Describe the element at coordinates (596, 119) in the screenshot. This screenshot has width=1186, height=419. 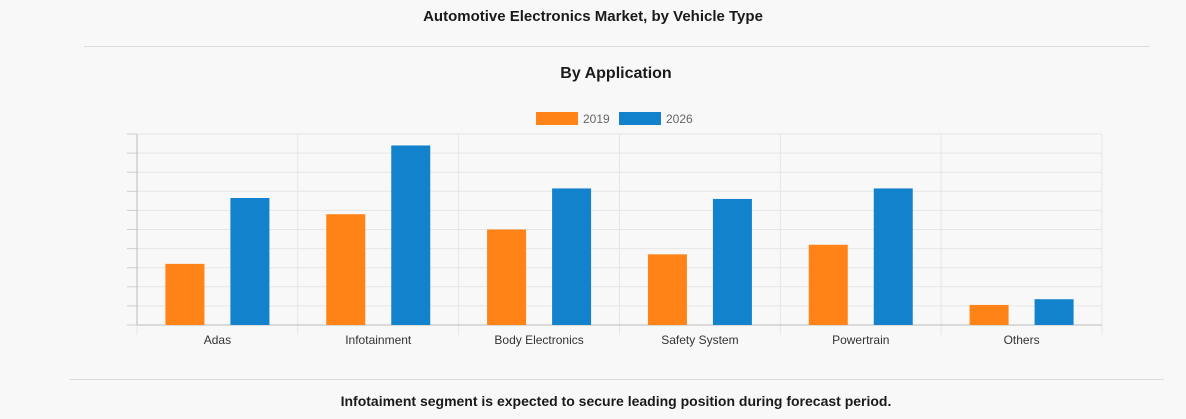
I see `legend-label: 2019` at that location.